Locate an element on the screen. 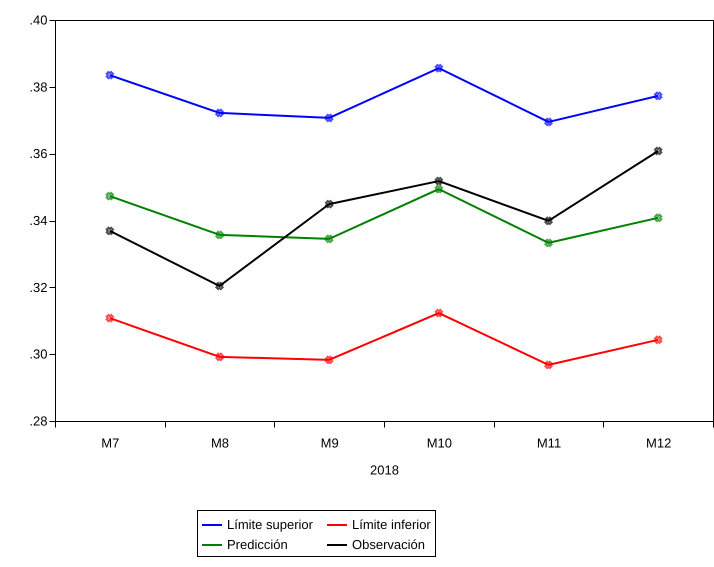 The height and width of the screenshot is (567, 714). legend-label: Límite superior is located at coordinates (270, 524).